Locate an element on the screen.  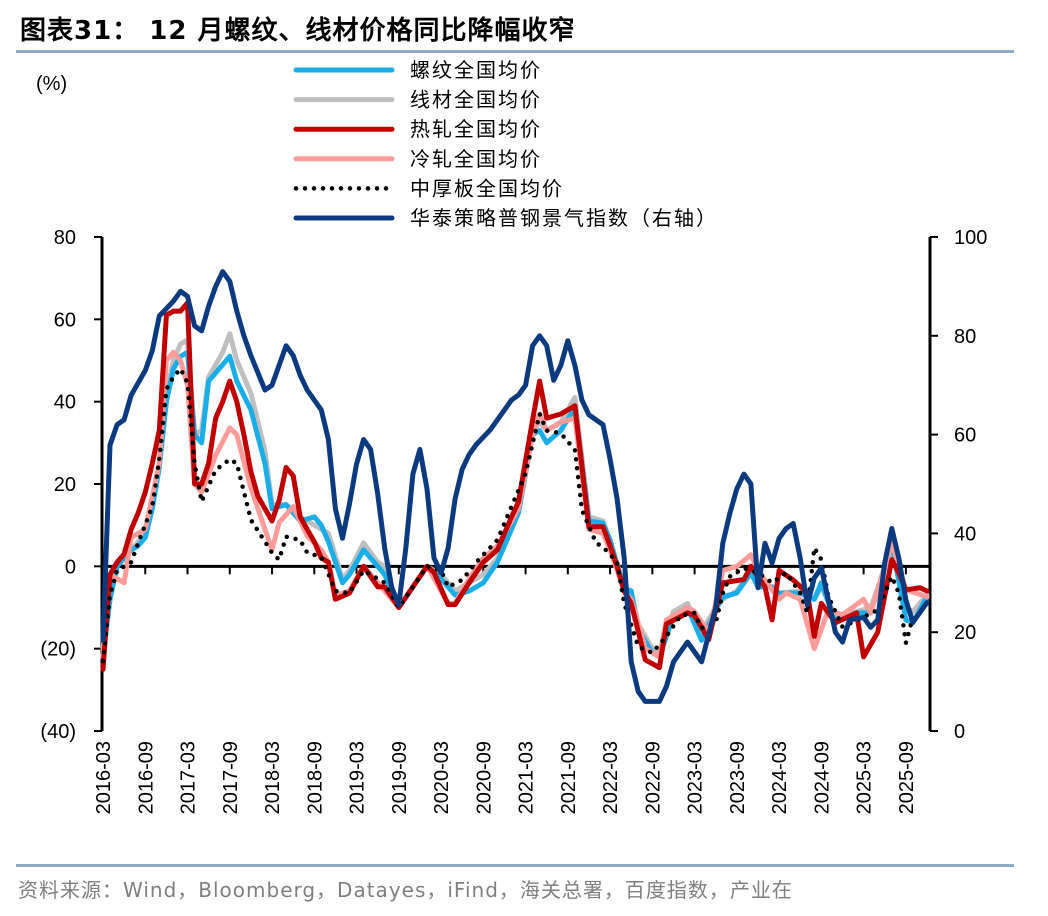
x-axis-tick-label: 2022-03 is located at coordinates (611, 777).